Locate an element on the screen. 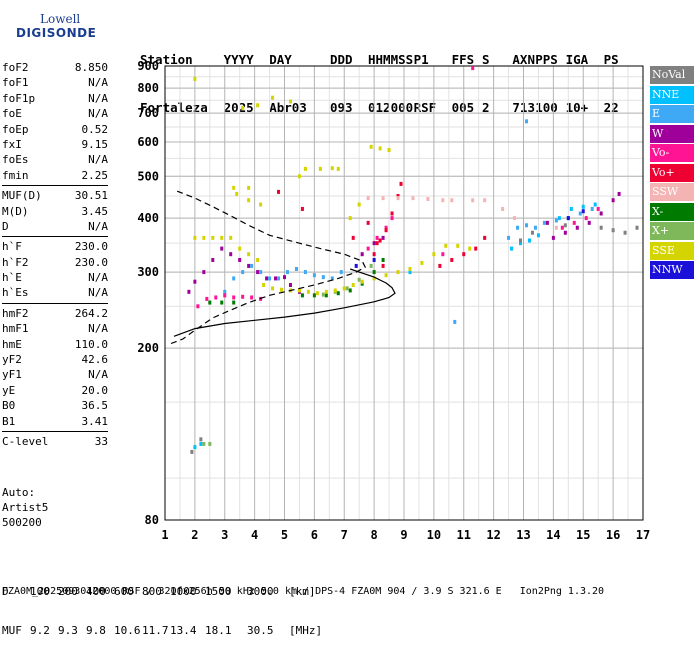  x-tick-label: 5 is located at coordinates (284, 535).